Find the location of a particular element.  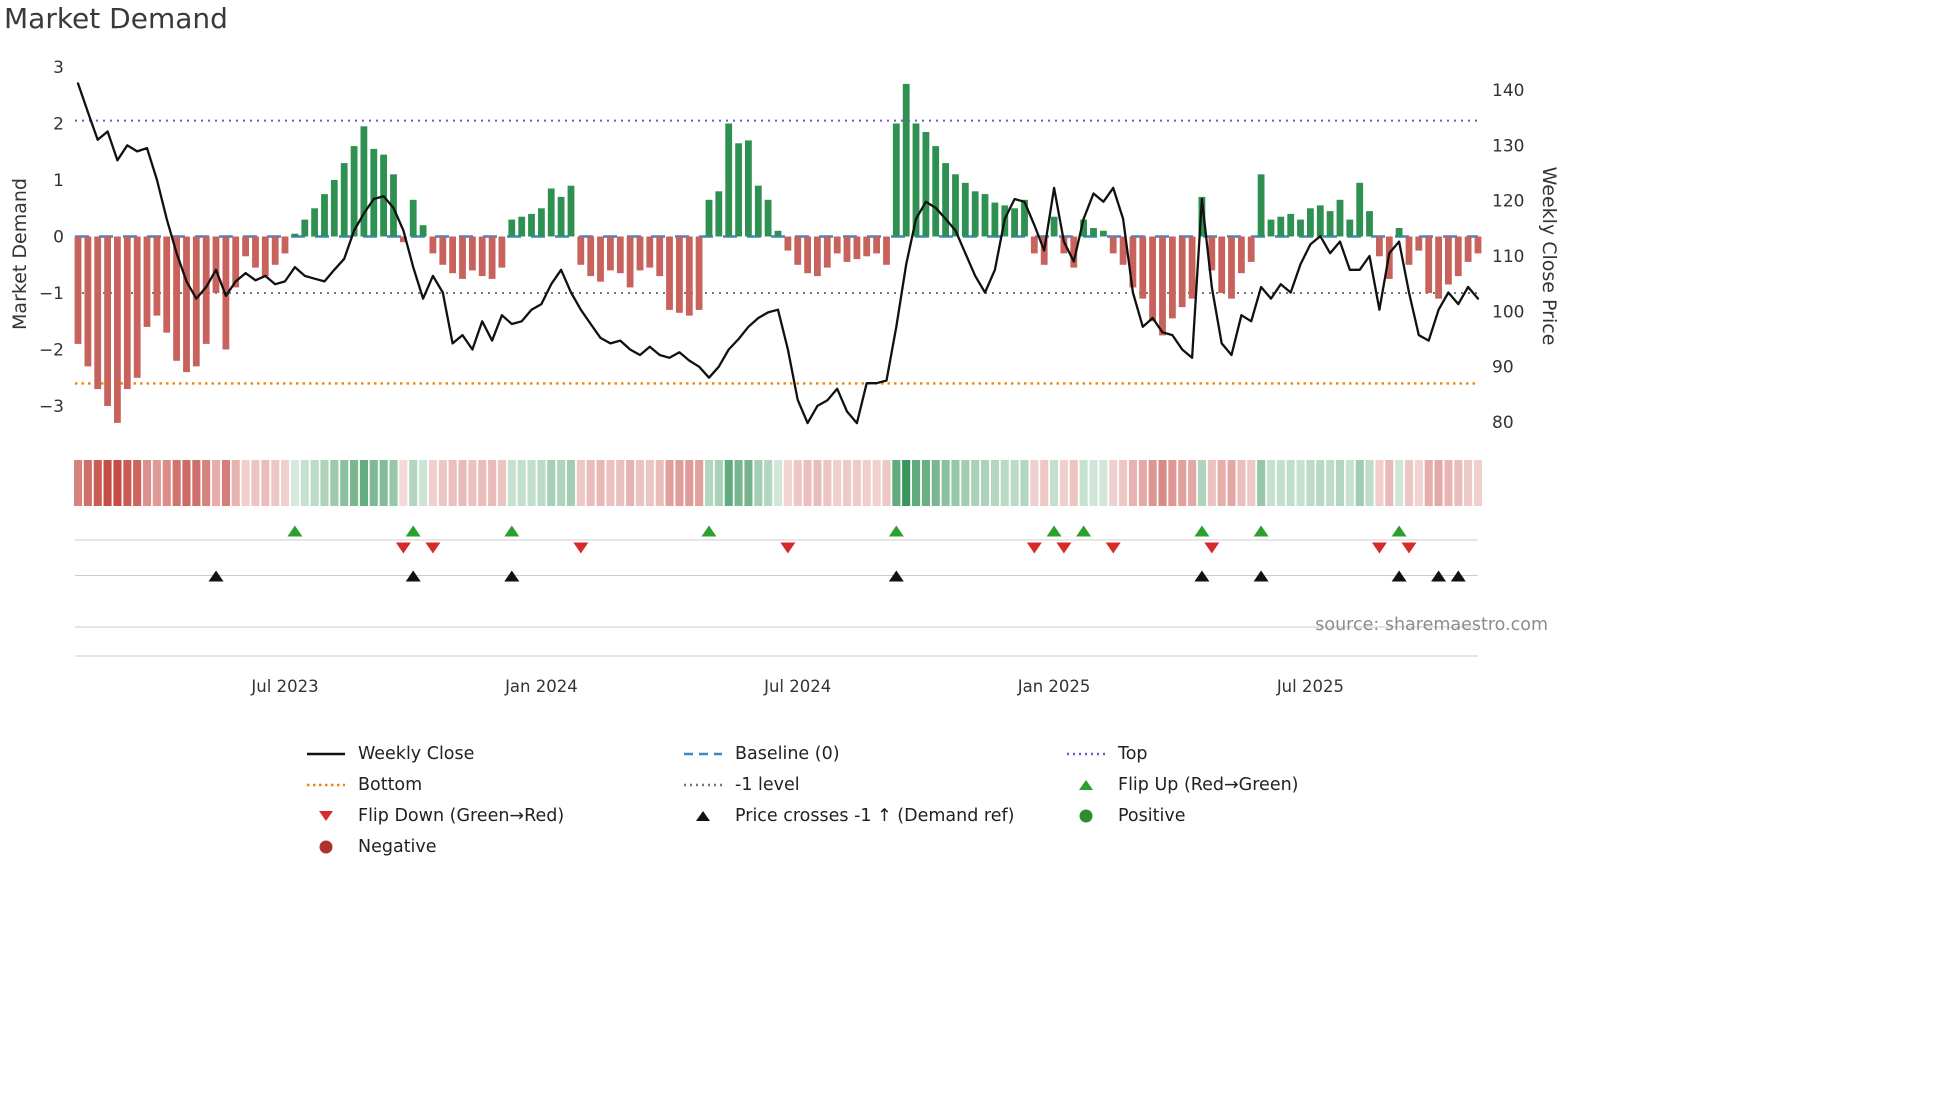

legend-item-negative: Negative is located at coordinates (493, 846).